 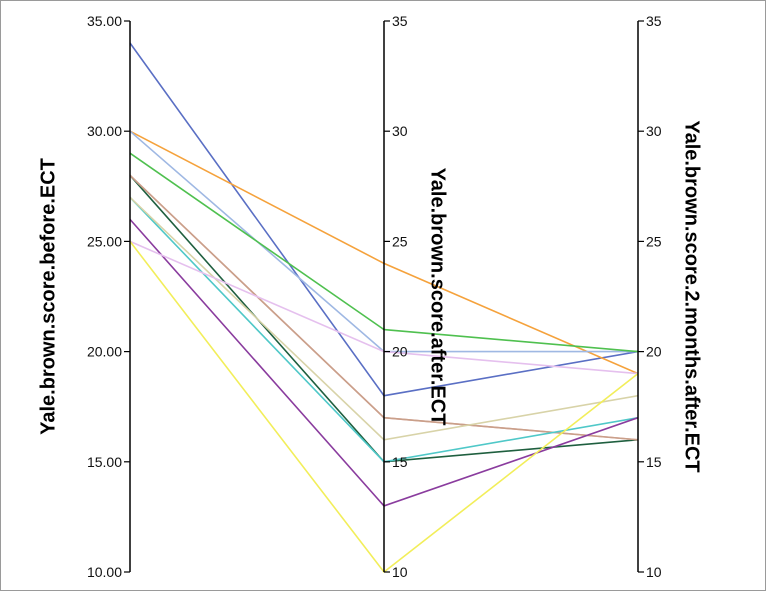 What do you see at coordinates (104, 572) in the screenshot?
I see `tick-label: 10.00` at bounding box center [104, 572].